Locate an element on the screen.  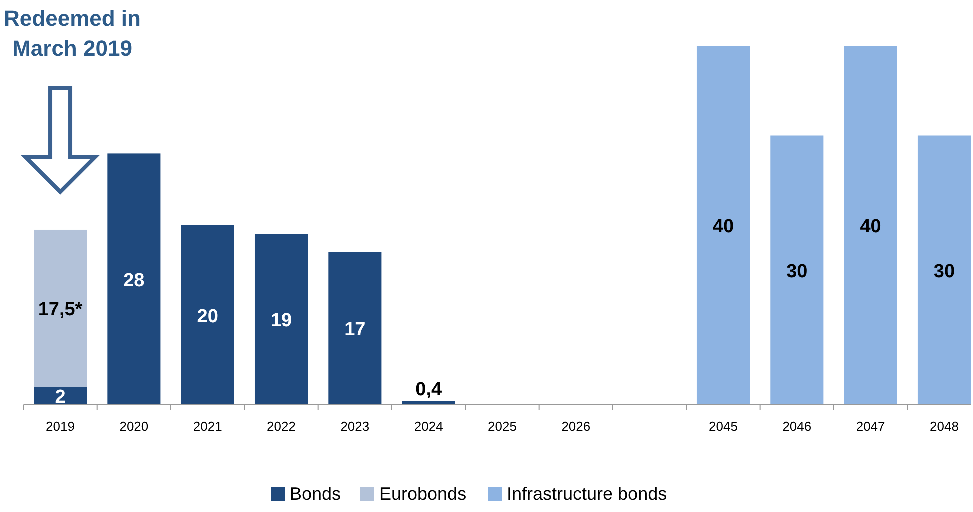
data-label: 20 is located at coordinates (207, 317).